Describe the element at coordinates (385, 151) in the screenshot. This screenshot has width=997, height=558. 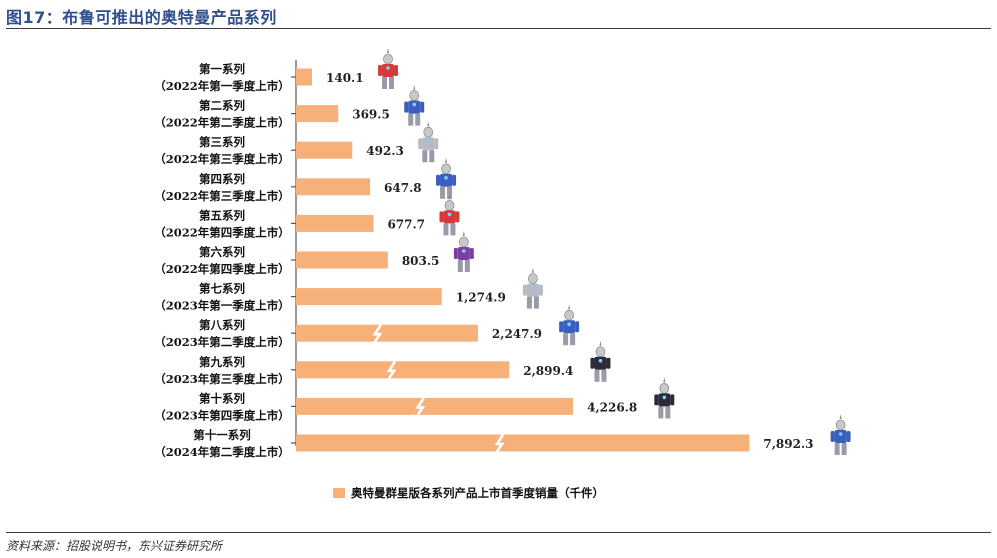
I see `value-label: 492.3` at that location.